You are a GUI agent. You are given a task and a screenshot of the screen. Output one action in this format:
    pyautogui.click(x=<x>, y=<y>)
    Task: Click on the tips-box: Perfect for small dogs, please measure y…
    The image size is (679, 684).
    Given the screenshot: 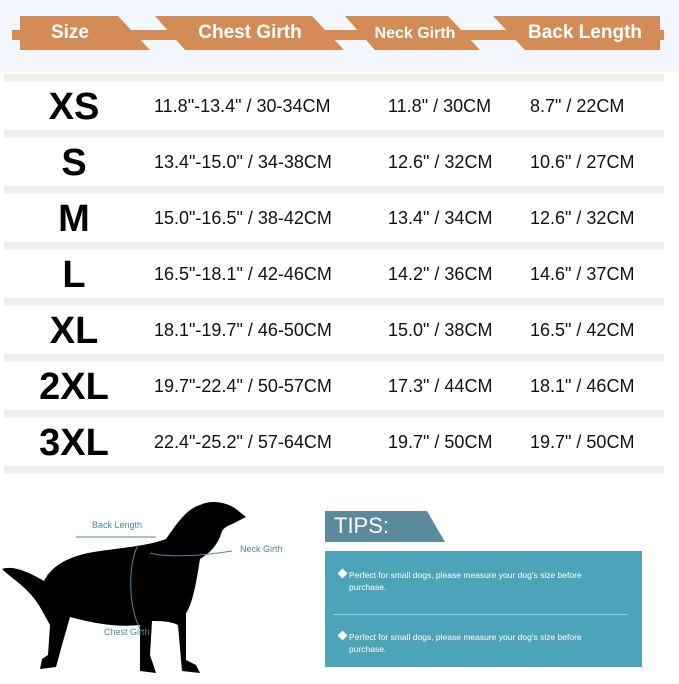 What is the action you would take?
    pyautogui.click(x=483, y=609)
    